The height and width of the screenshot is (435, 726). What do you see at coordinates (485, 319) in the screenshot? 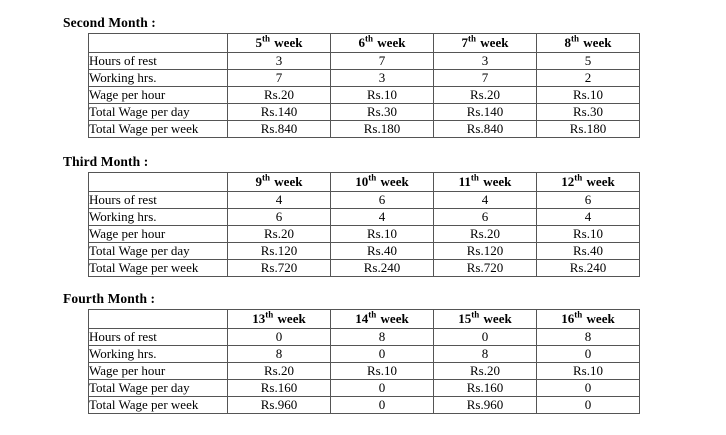
I see `week-header-cell: 15th week` at bounding box center [485, 319].